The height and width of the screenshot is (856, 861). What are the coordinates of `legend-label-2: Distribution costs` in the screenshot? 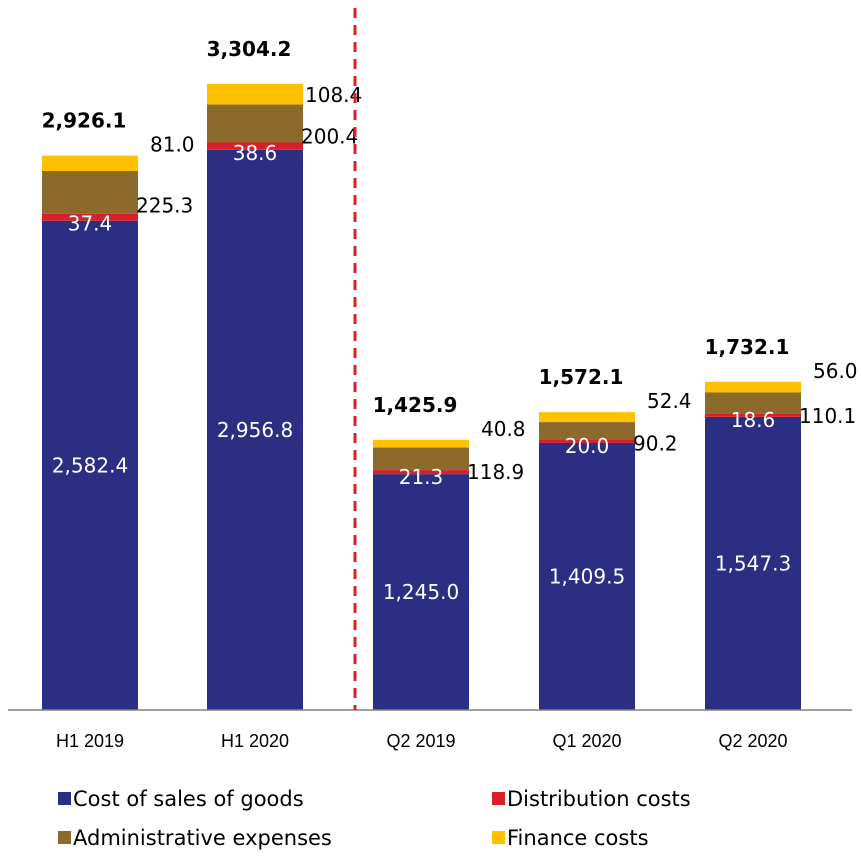 It's located at (599, 799).